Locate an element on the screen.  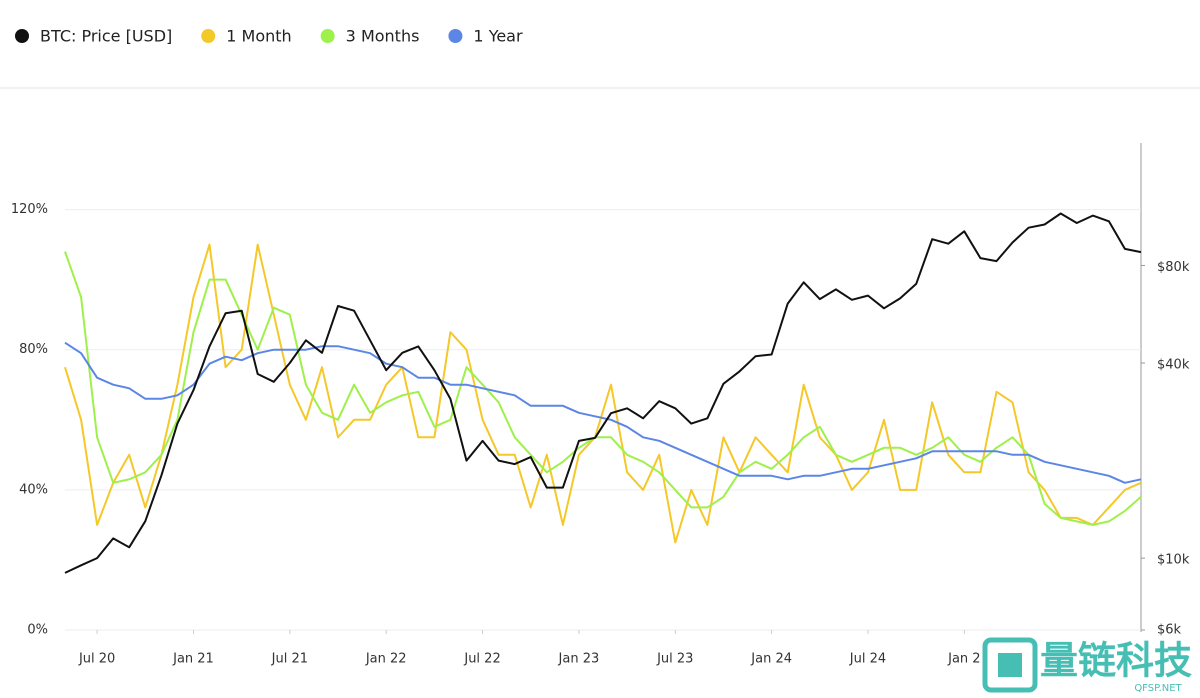
x-tick-label: Jul 21 is located at coordinates (289, 659).